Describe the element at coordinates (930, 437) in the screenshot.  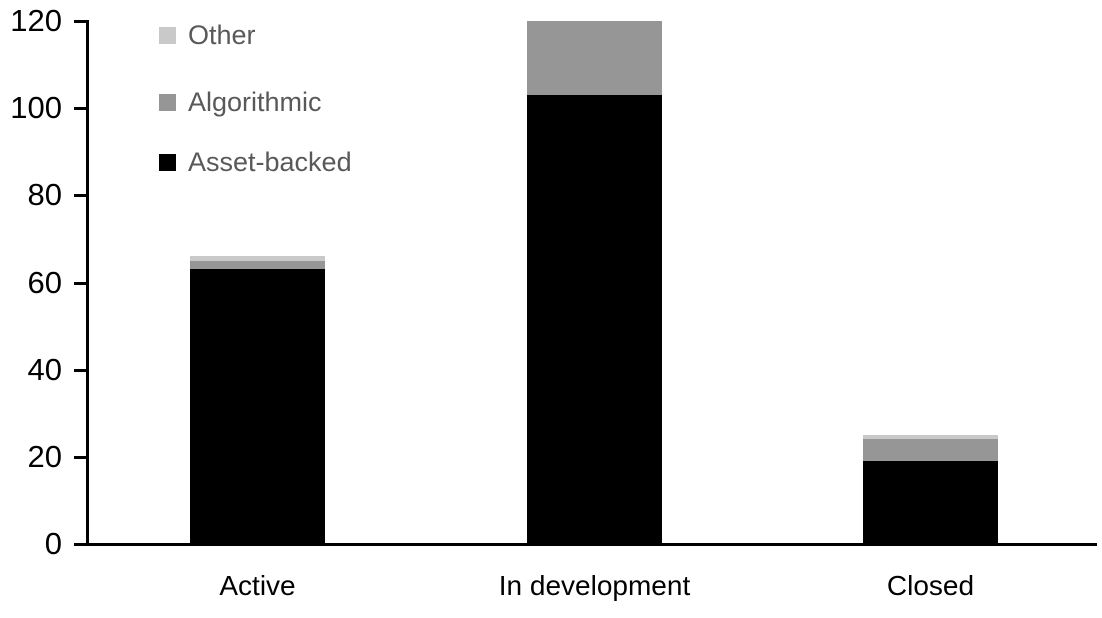
I see `bar-segment-closed-other` at that location.